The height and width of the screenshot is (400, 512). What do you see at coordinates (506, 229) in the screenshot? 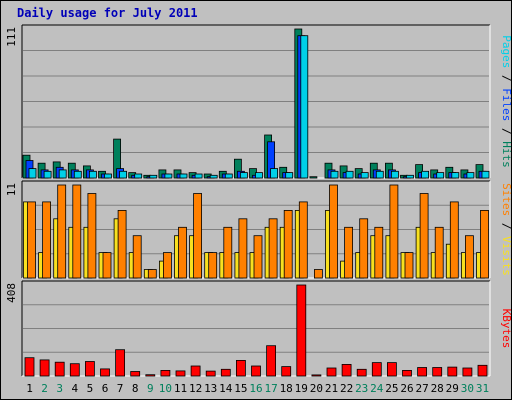
I see `legend-visits-sites: Sites / Visits` at bounding box center [506, 229].